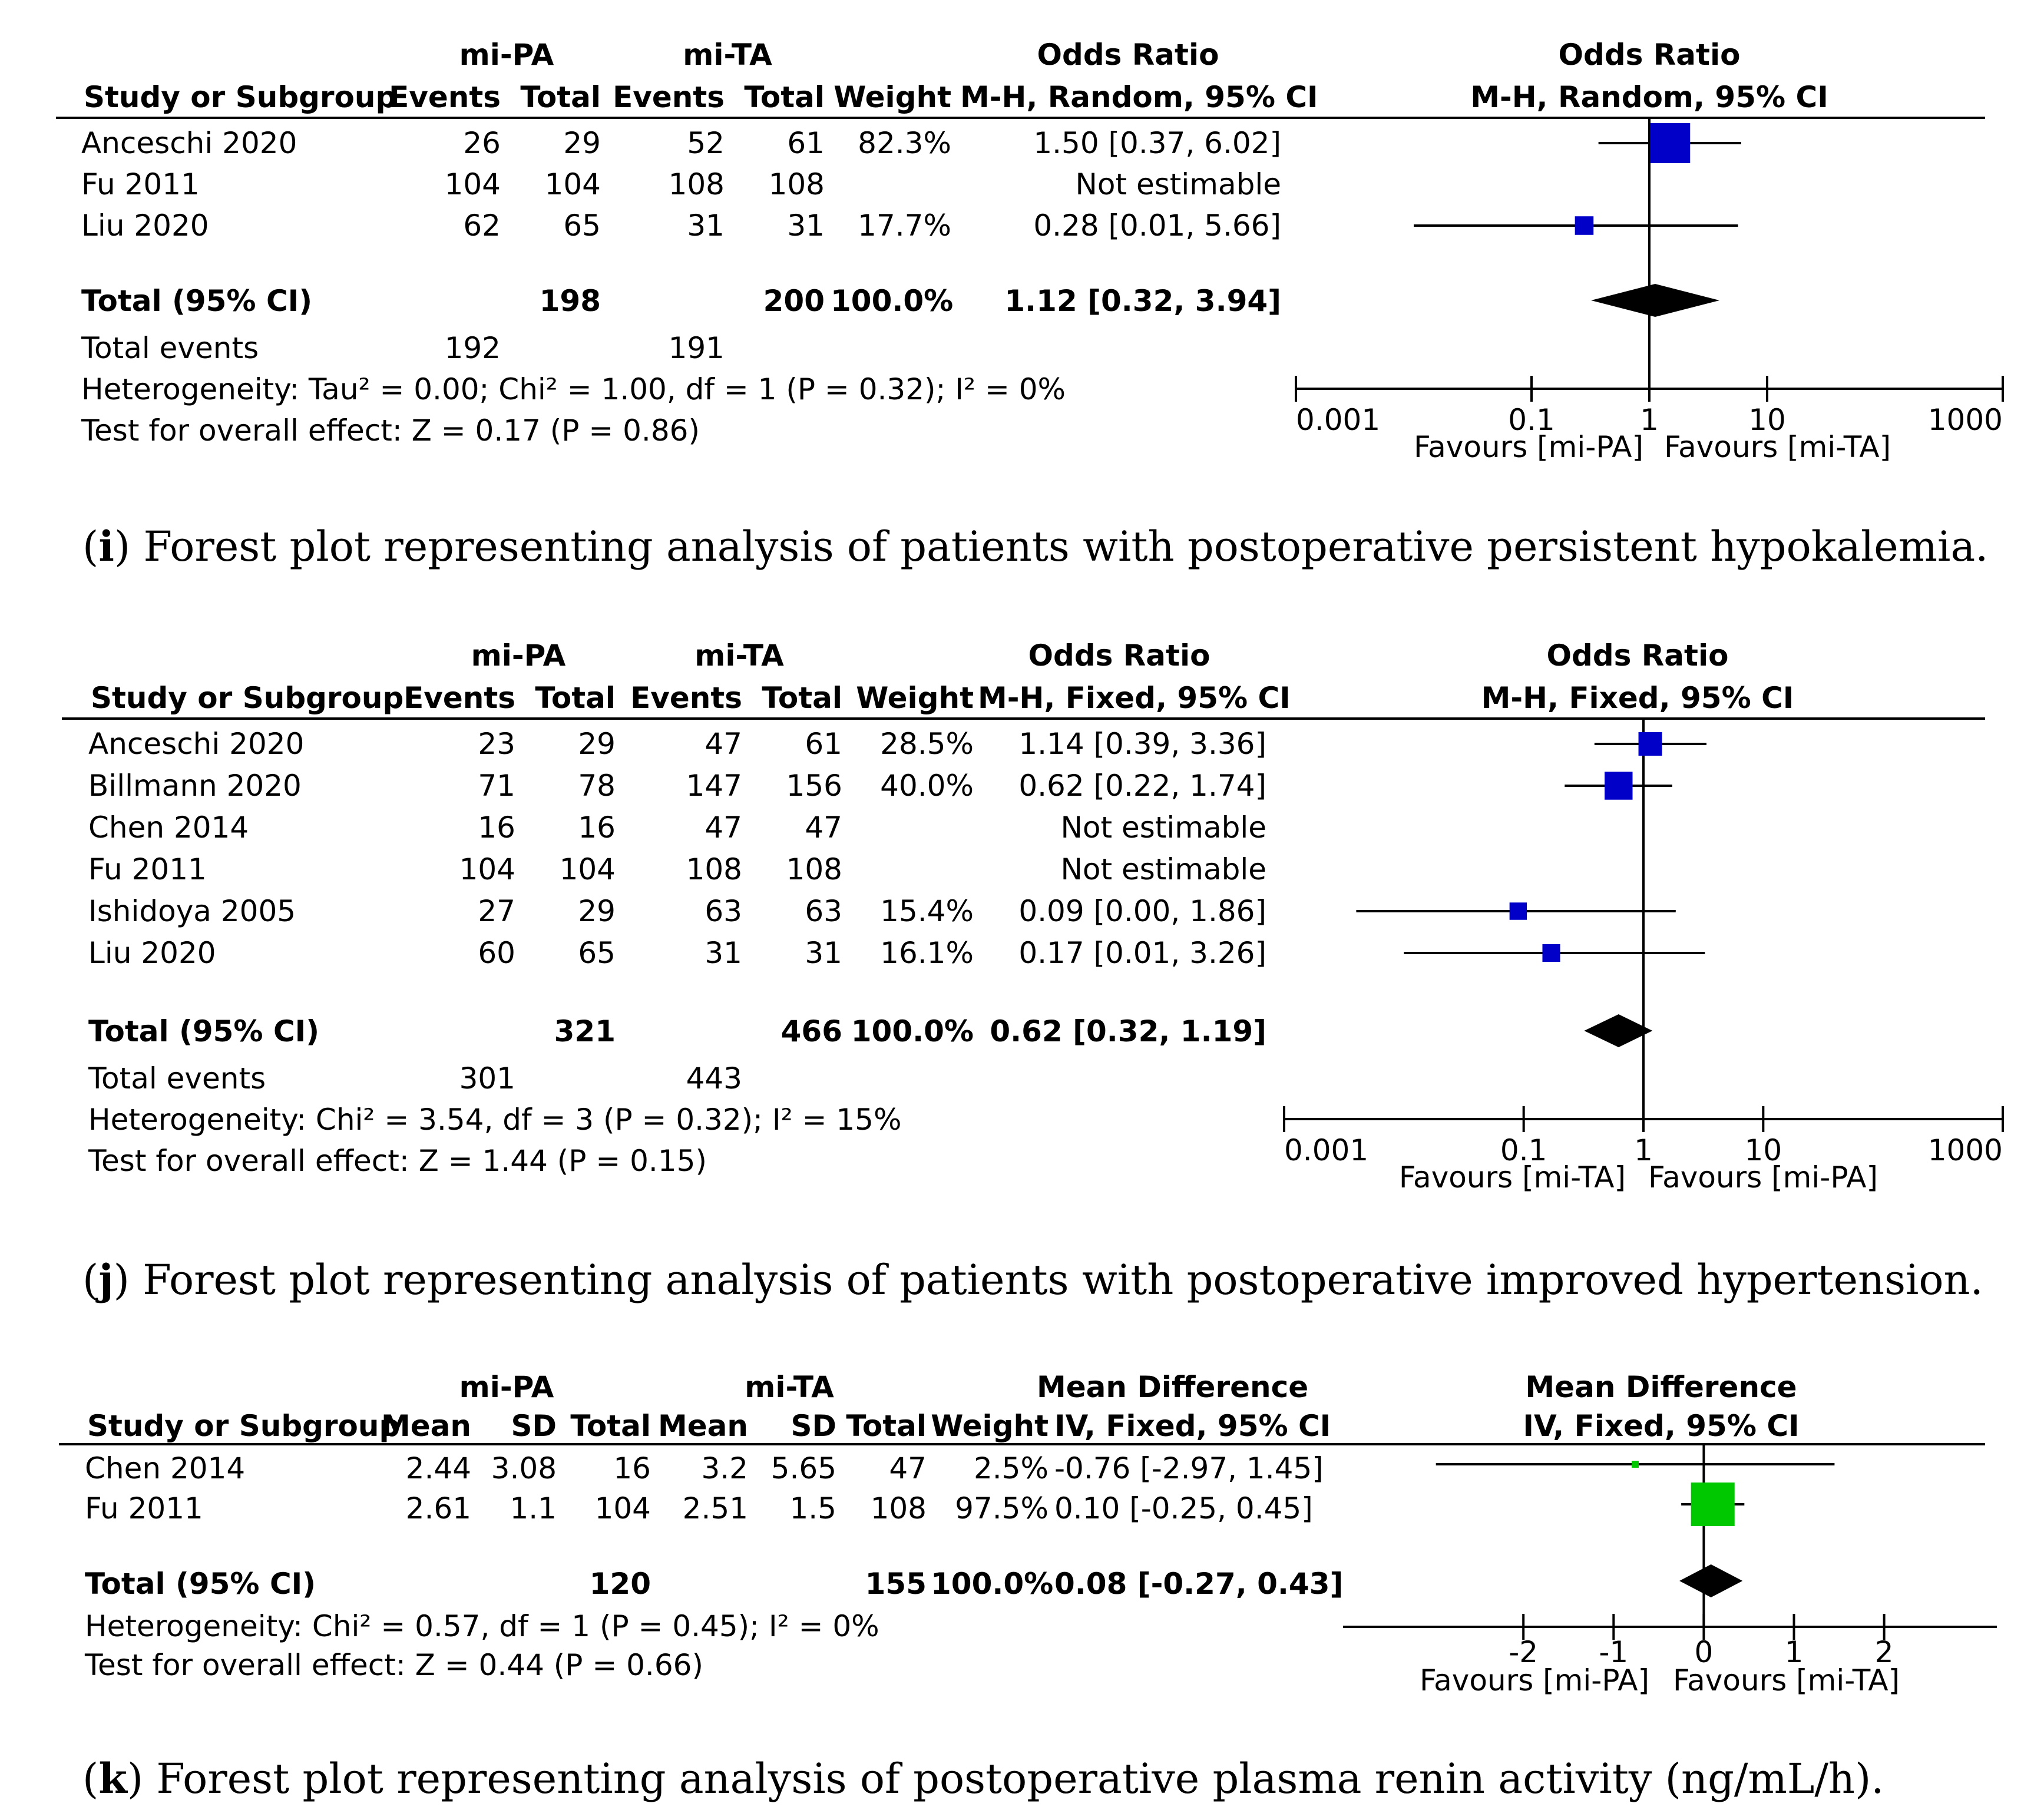 The image size is (2044, 1810). What do you see at coordinates (534, 1426) in the screenshot?
I see `sd1-header: SD` at bounding box center [534, 1426].